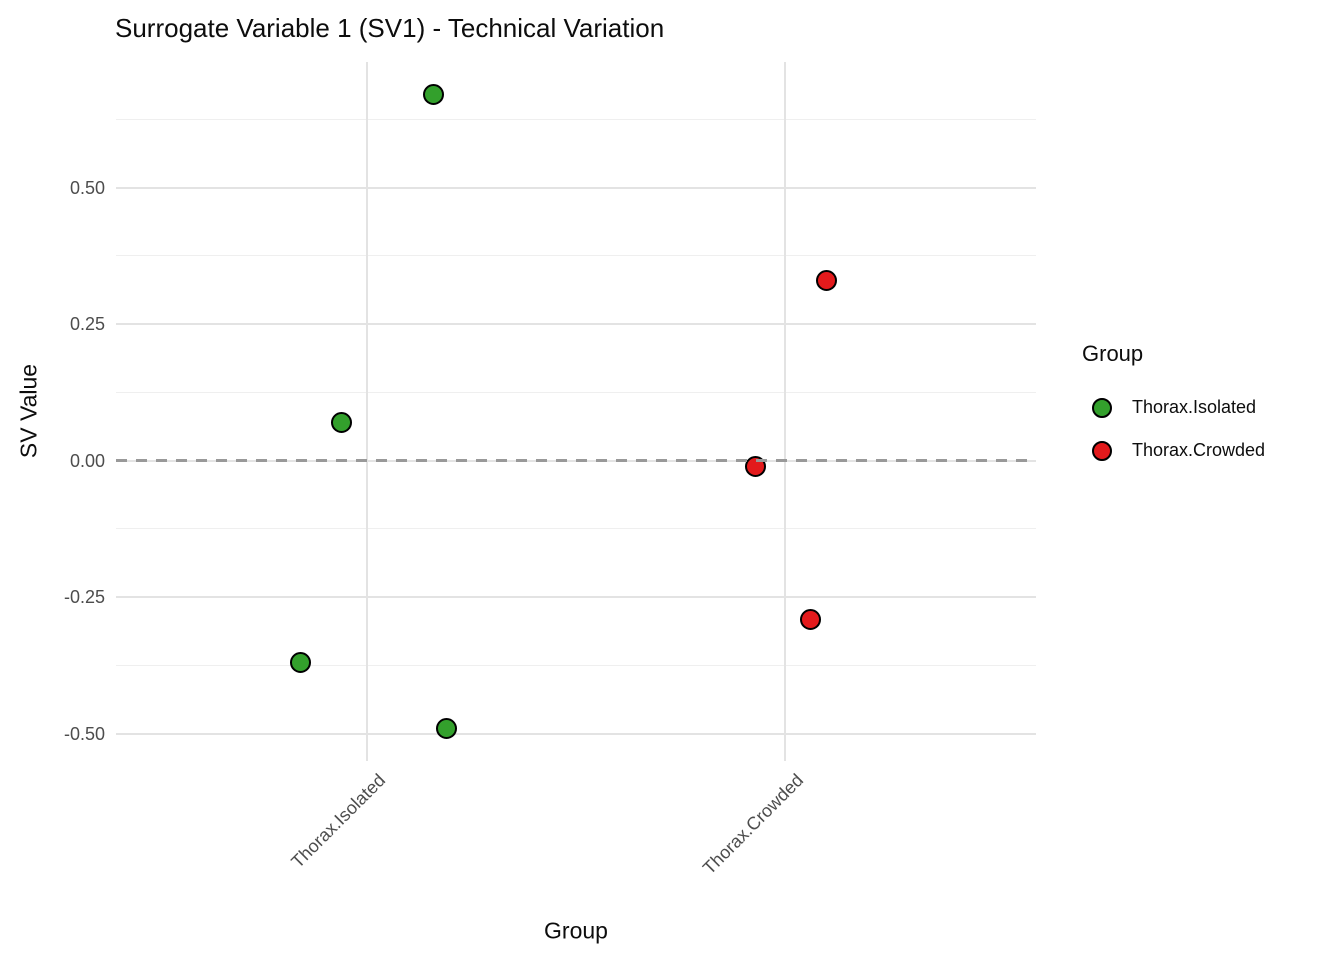  What do you see at coordinates (84, 597) in the screenshot?
I see `y-tick-label: -0.25` at bounding box center [84, 597].